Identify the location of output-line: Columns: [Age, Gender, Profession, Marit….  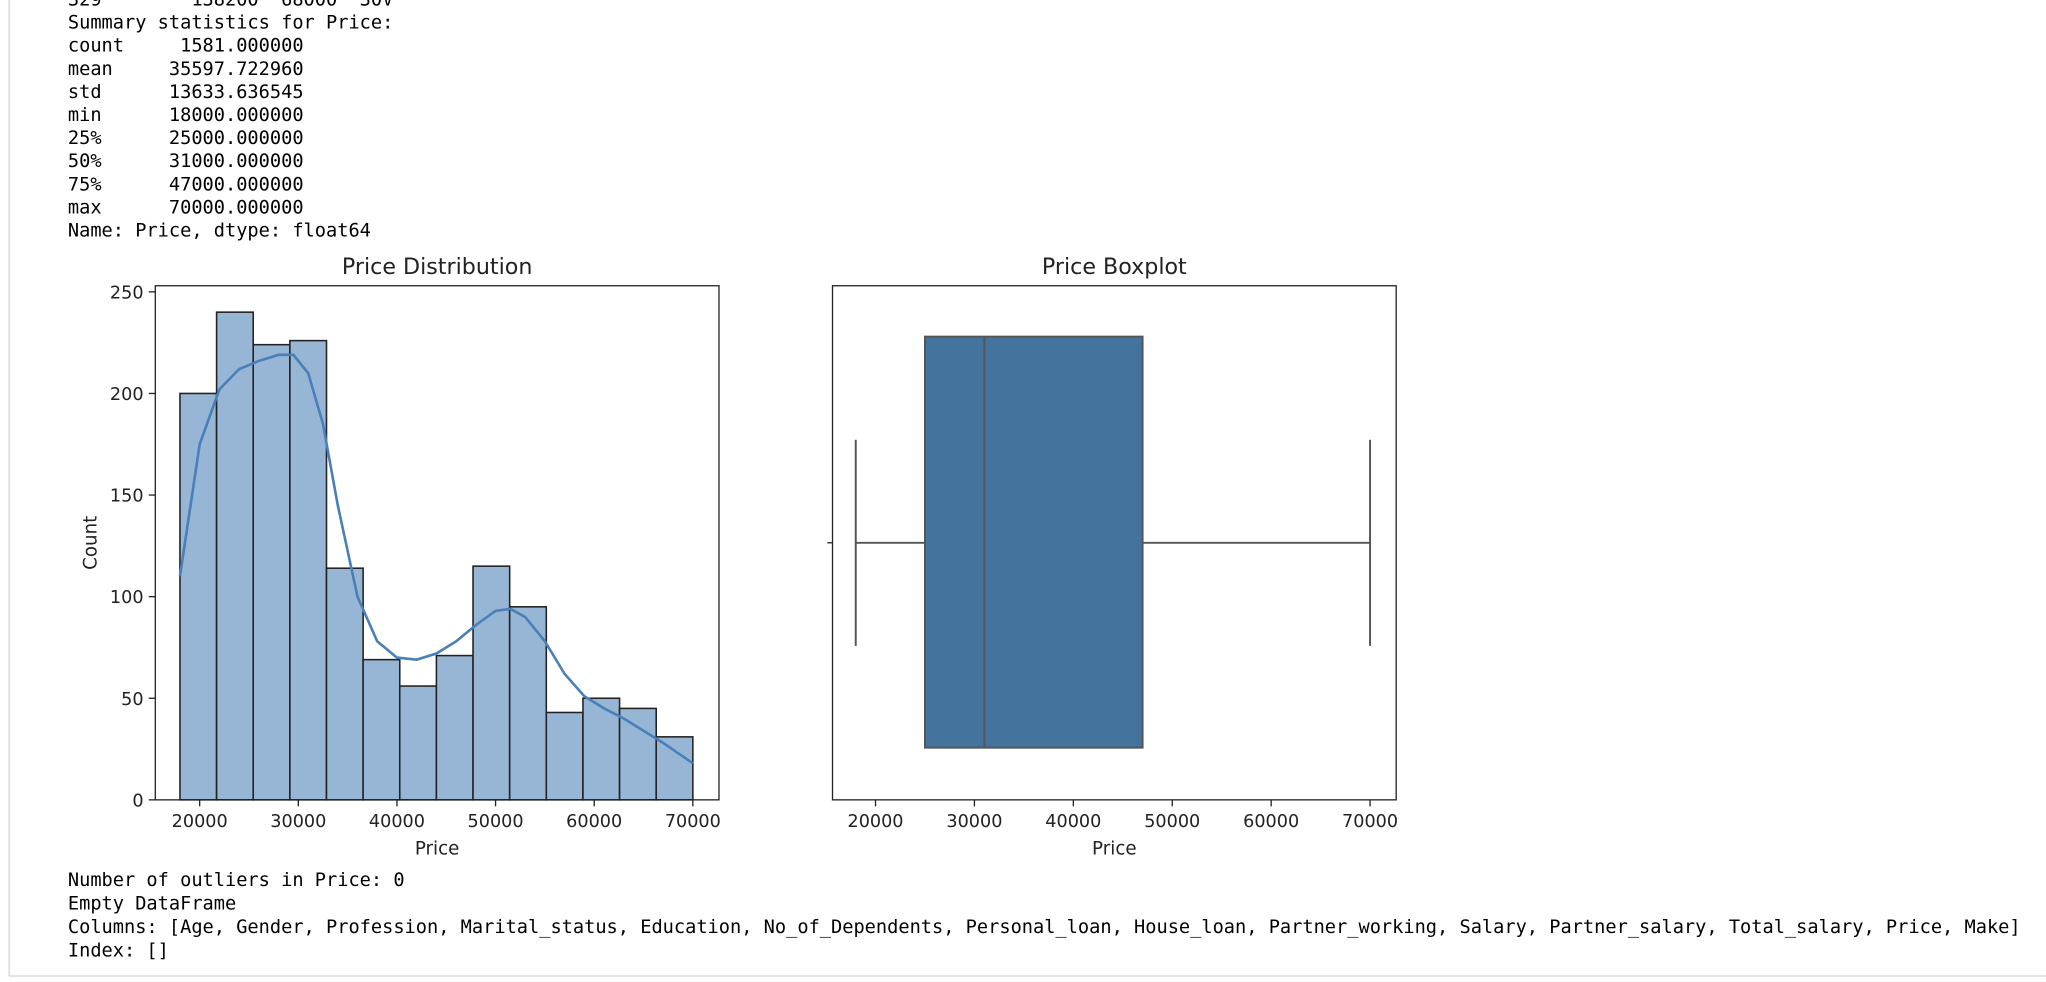
(1044, 927).